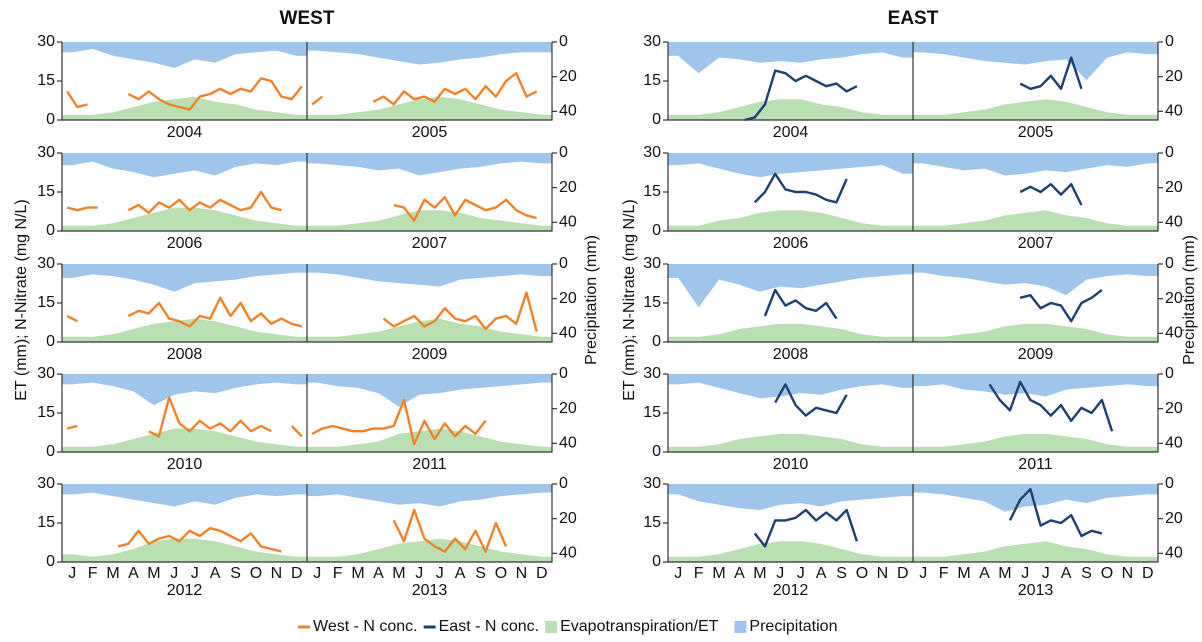  I want to click on year-label: 2006, so click(791, 243).